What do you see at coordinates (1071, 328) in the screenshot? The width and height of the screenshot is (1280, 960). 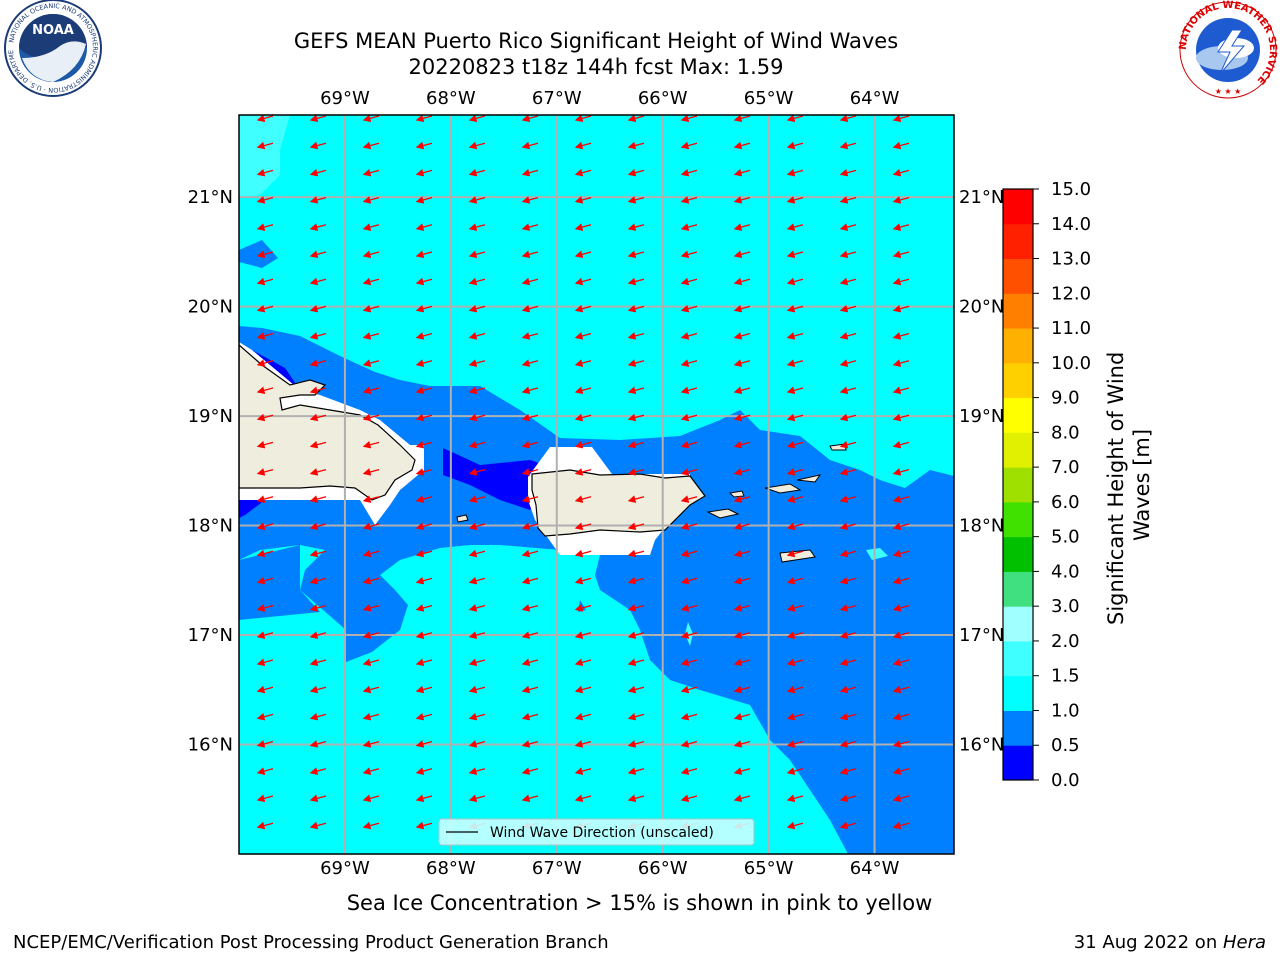 I see `colorbar-tick-label: 11.0` at bounding box center [1071, 328].